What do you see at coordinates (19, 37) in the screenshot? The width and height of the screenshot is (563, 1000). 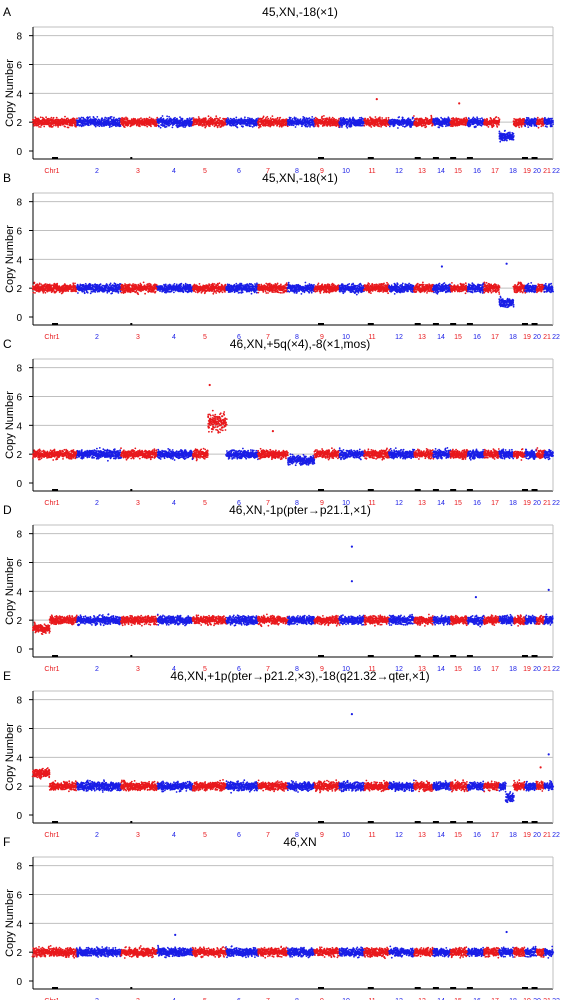 I see `y-tick-label: 8` at bounding box center [19, 37].